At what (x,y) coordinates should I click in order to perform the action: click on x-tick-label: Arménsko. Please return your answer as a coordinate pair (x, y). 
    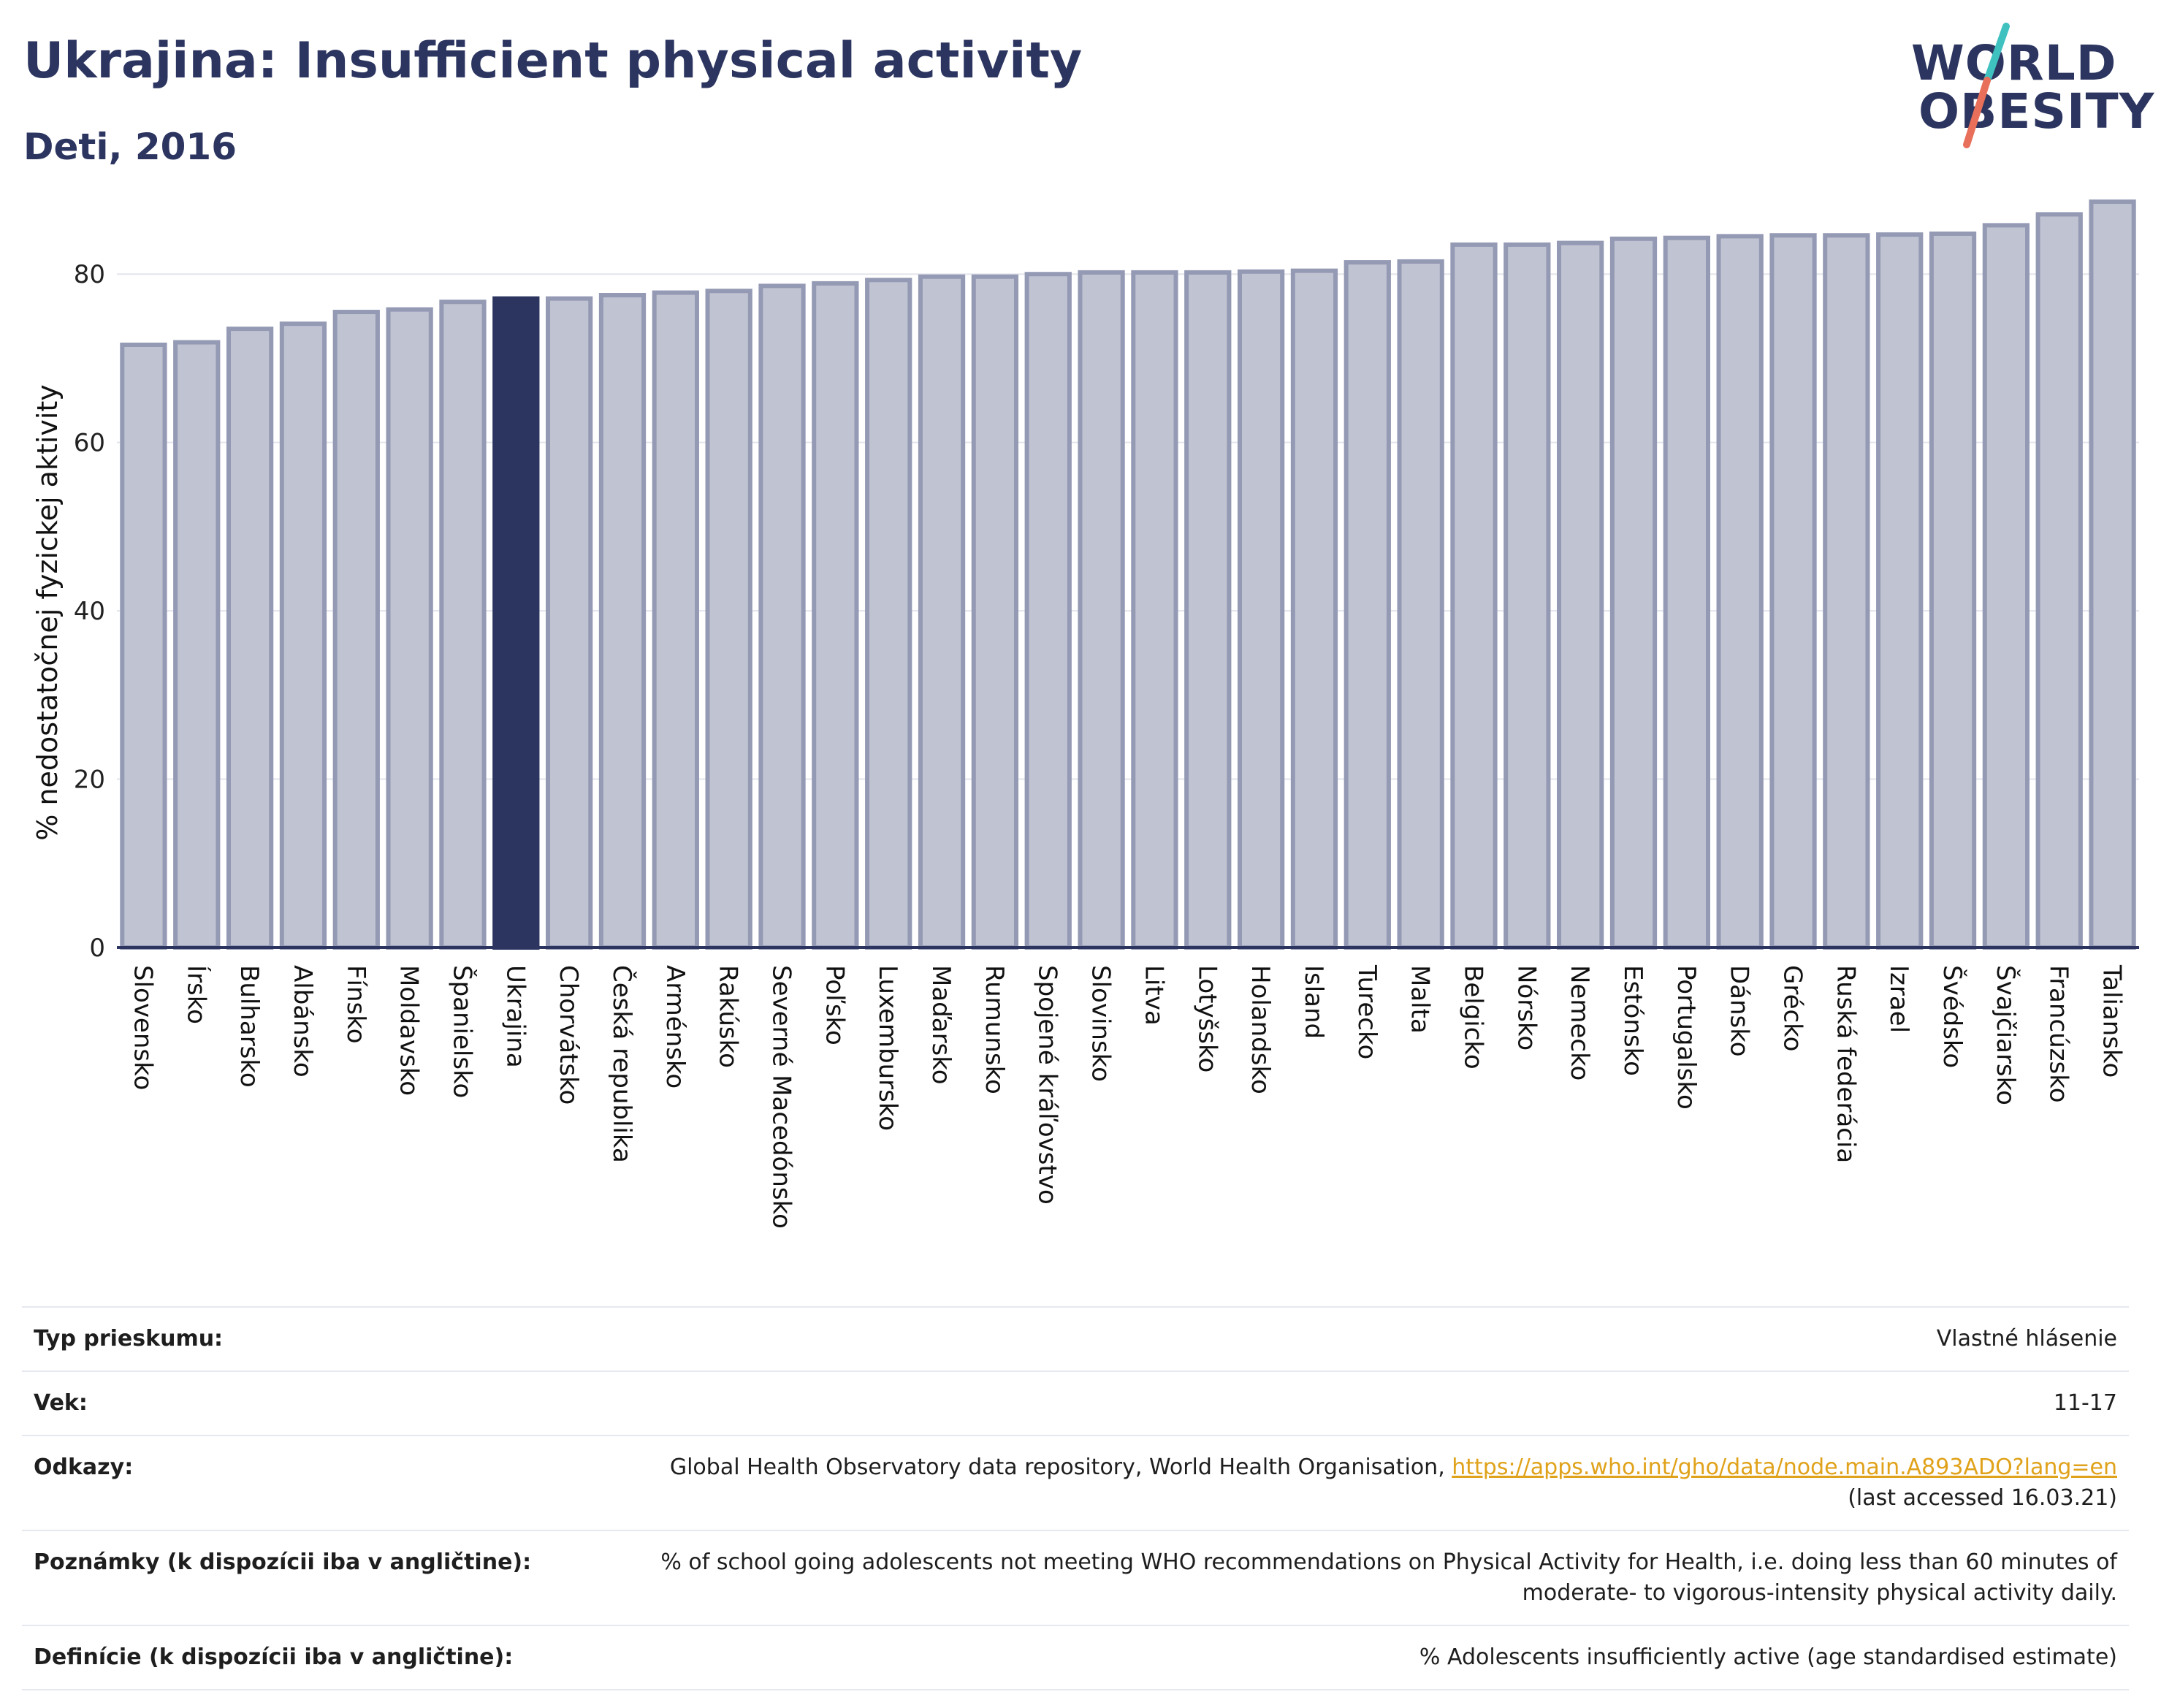
    Looking at the image, I should click on (675, 1027).